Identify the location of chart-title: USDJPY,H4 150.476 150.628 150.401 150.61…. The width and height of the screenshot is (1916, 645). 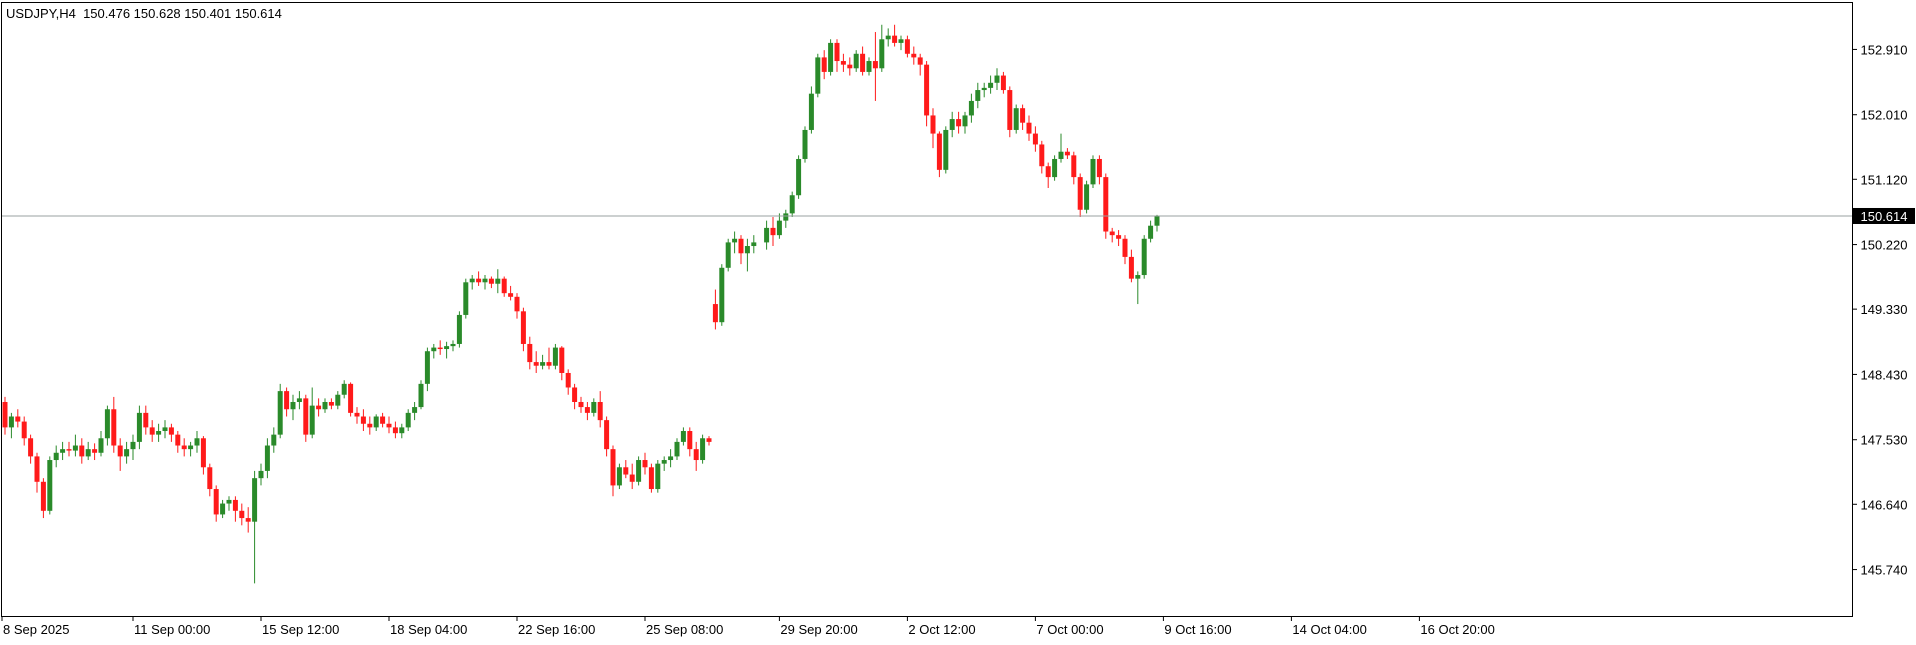
(144, 13).